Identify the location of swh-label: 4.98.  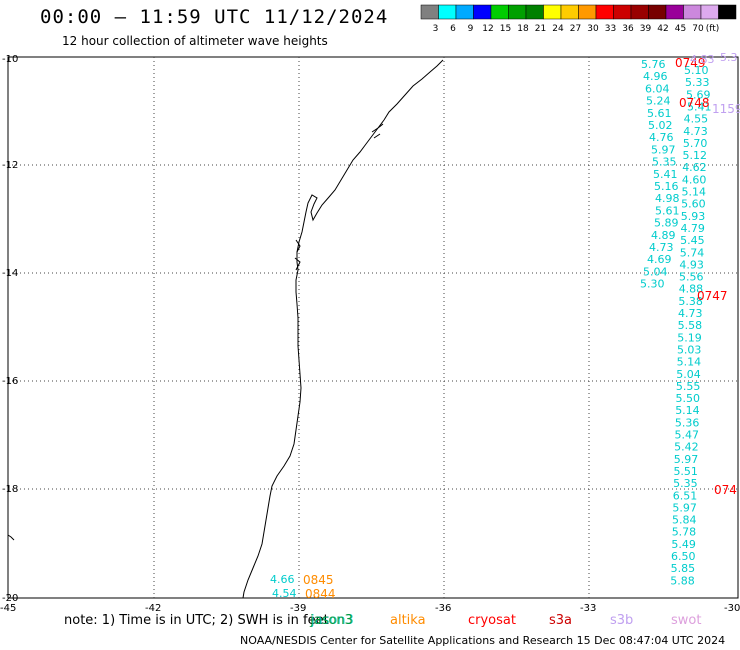
(667, 198).